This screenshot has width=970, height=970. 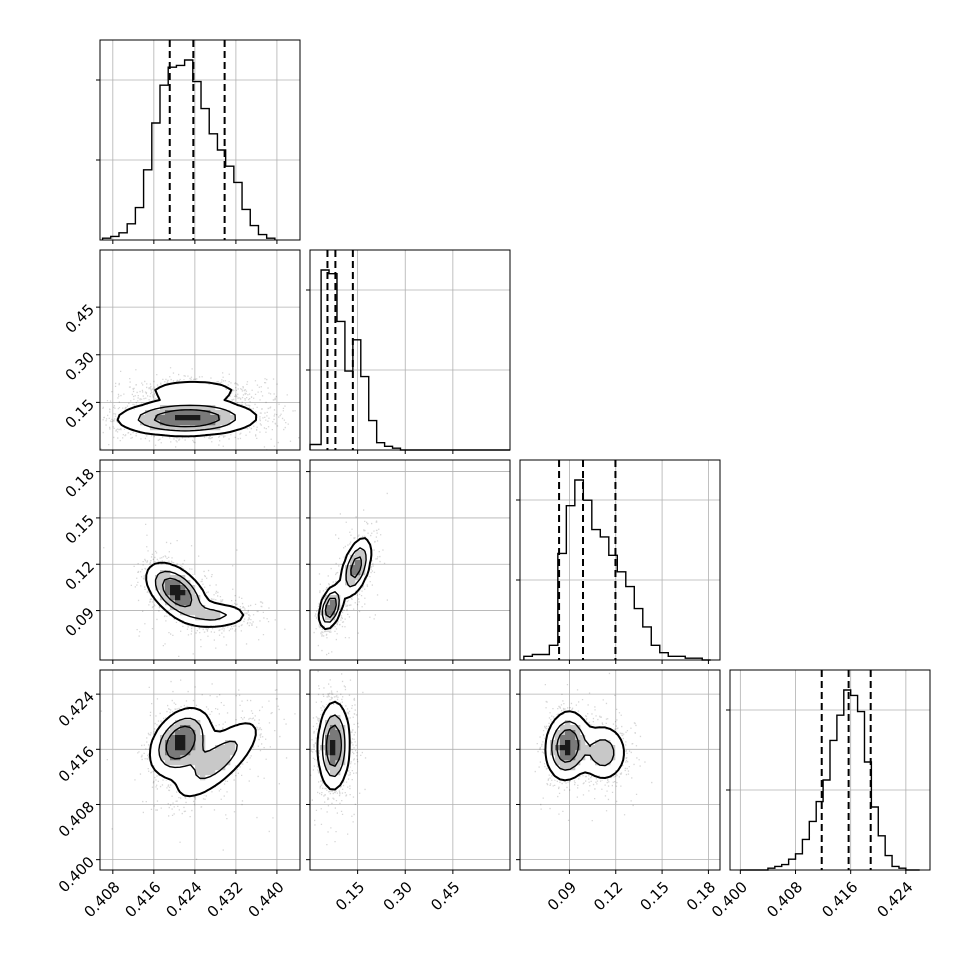 I want to click on y-tick-label-2-2: 0.15, so click(x=80, y=529).